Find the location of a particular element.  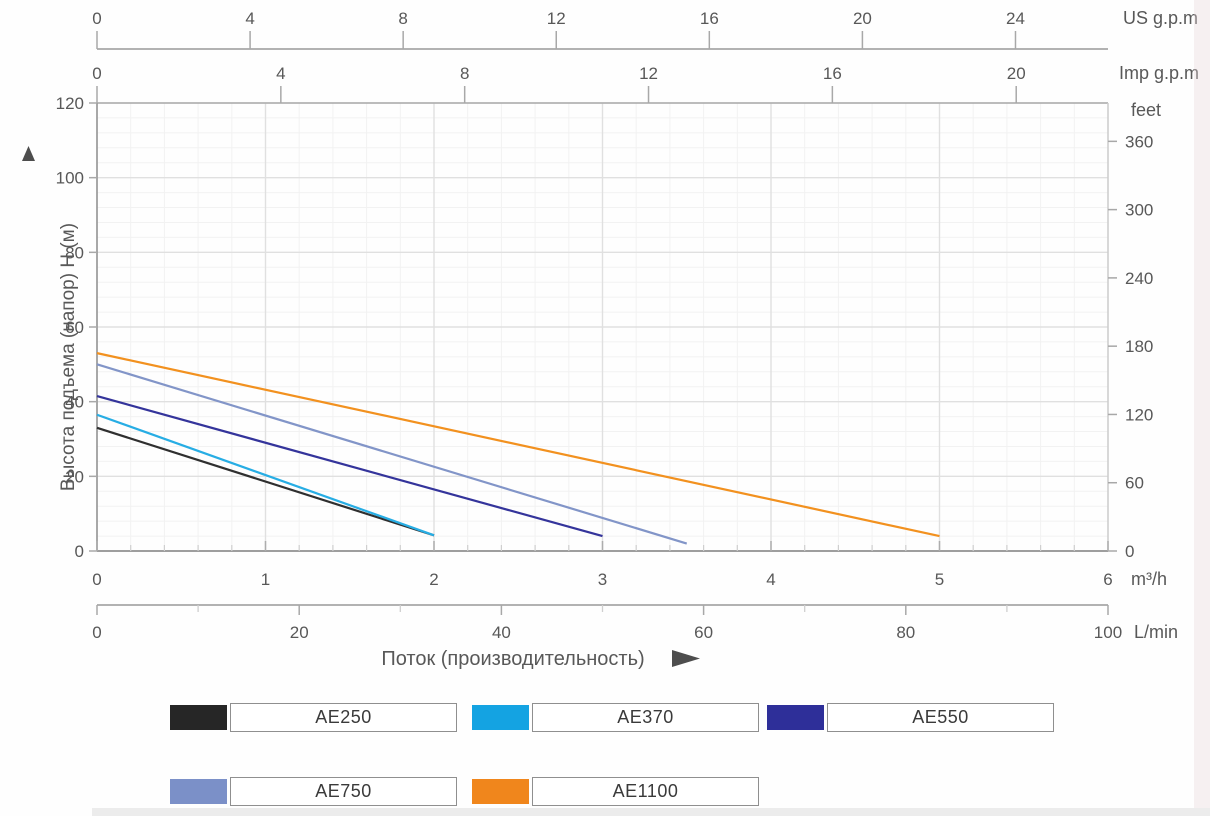

series-line-ae370 is located at coordinates (265, 475).